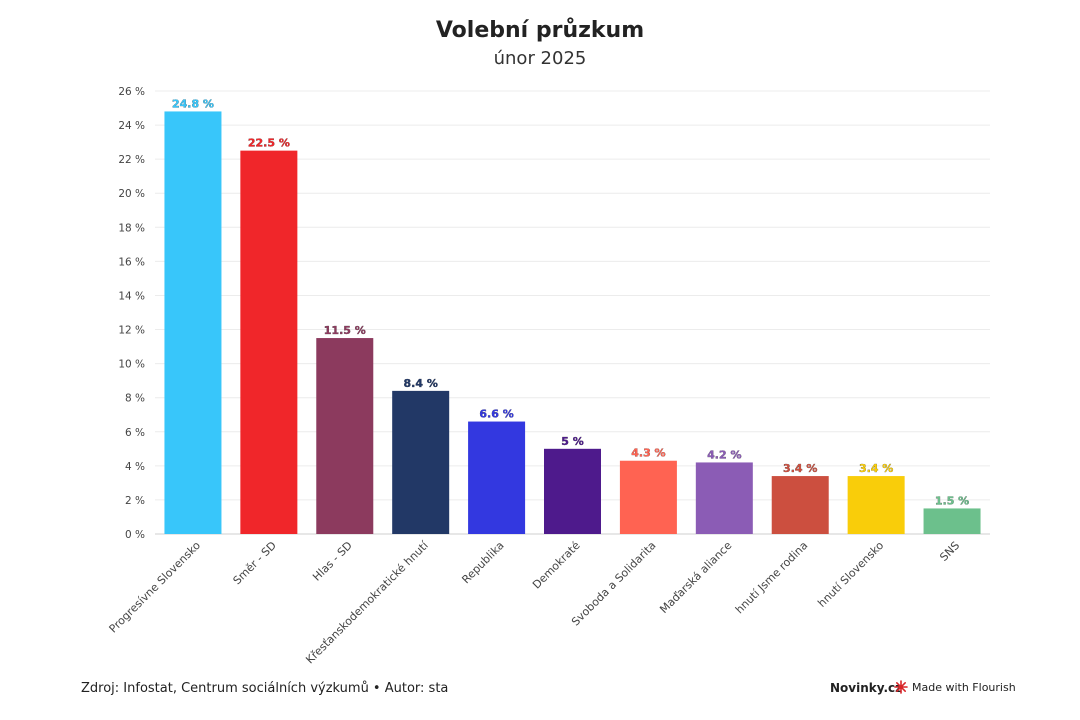  Describe the element at coordinates (131, 194) in the screenshot. I see `y-tick-label: 20 %` at that location.